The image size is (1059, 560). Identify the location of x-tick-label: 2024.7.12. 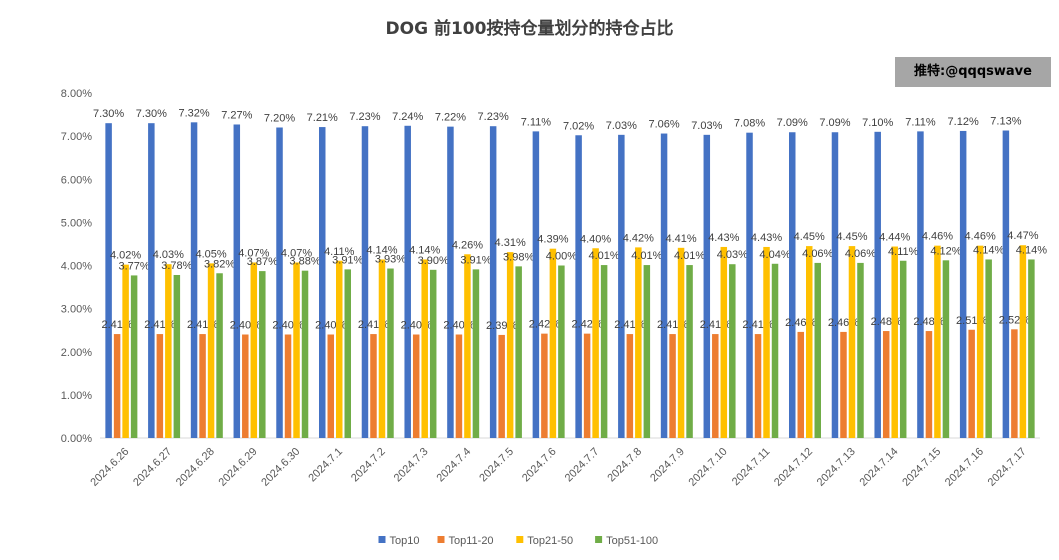
(793, 467).